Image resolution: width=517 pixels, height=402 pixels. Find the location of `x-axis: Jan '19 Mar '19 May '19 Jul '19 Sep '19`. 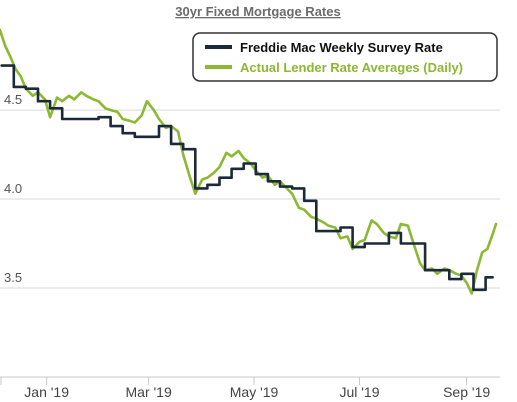

x-axis: Jan '19 Mar '19 May '19 Jul '19 Sep '19 is located at coordinates (250, 388).